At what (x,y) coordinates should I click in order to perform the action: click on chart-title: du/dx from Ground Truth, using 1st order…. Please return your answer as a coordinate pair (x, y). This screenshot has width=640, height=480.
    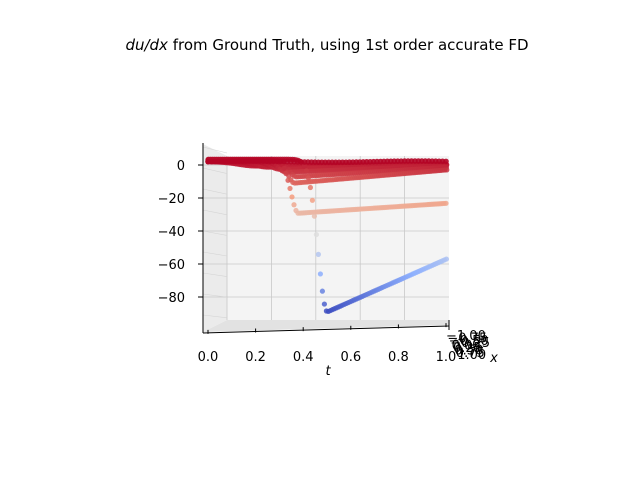
    Looking at the image, I should click on (326, 45).